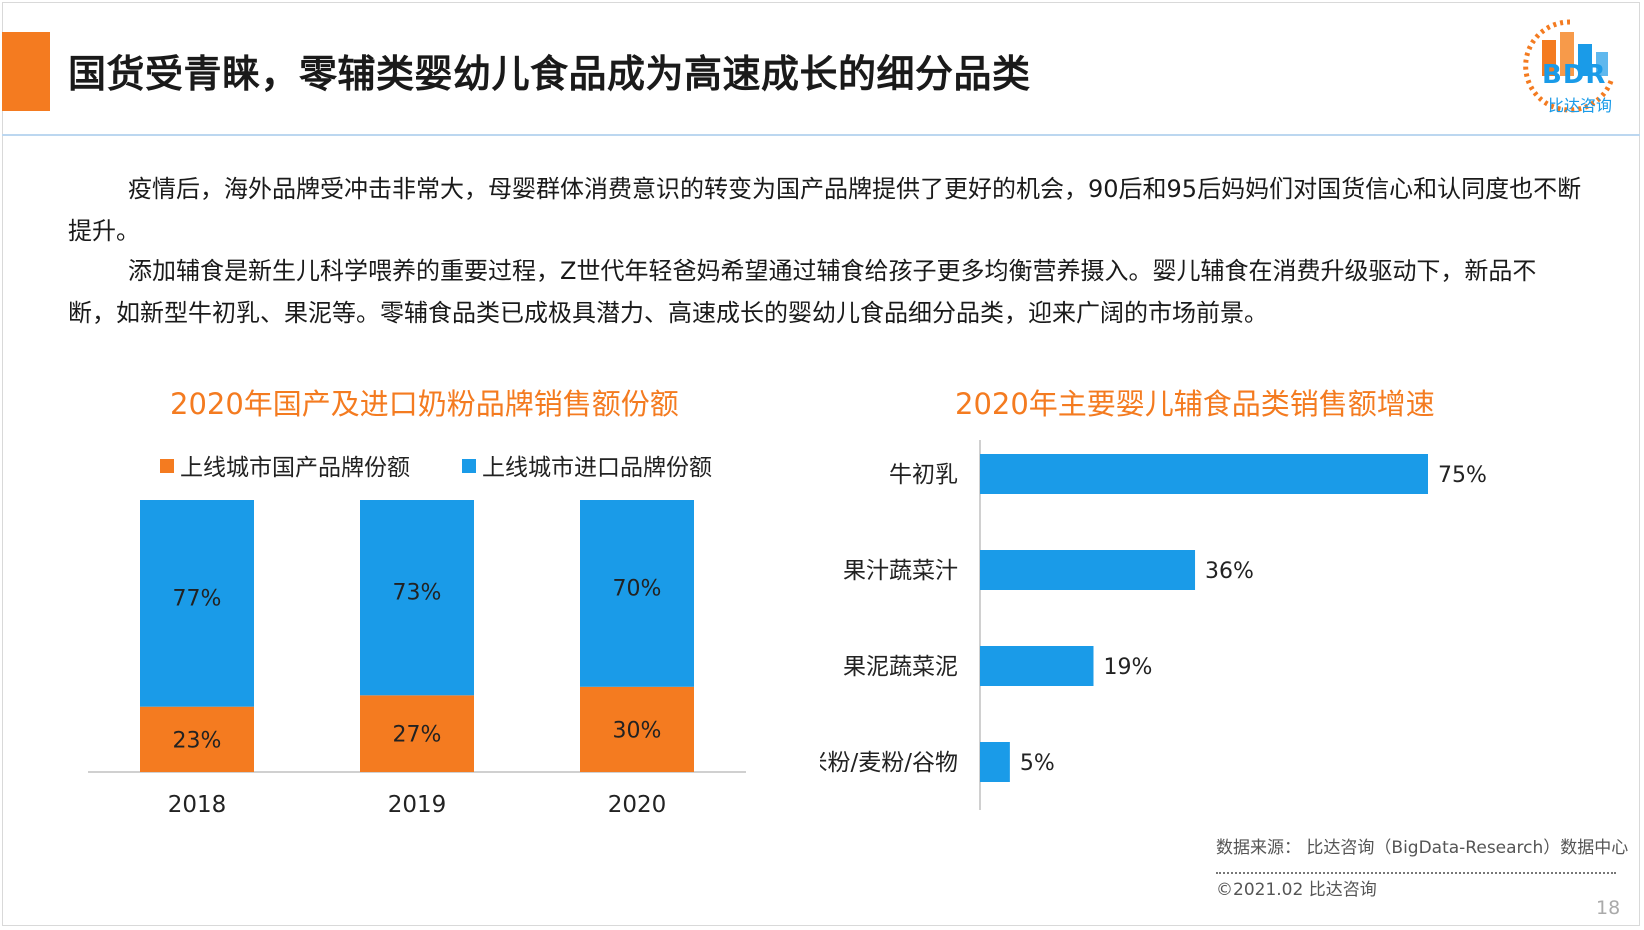 This screenshot has width=1644, height=930. Describe the element at coordinates (1422, 848) in the screenshot. I see `data-source-note: 数据来源： 比达咨询（BigData-Research）数据中心` at that location.